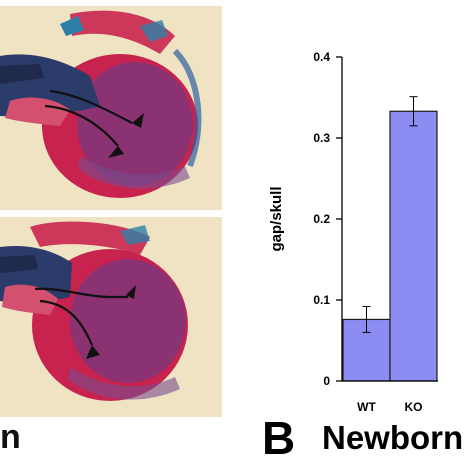 The height and width of the screenshot is (474, 474). Describe the element at coordinates (413, 246) in the screenshot. I see `bar-ko` at that location.